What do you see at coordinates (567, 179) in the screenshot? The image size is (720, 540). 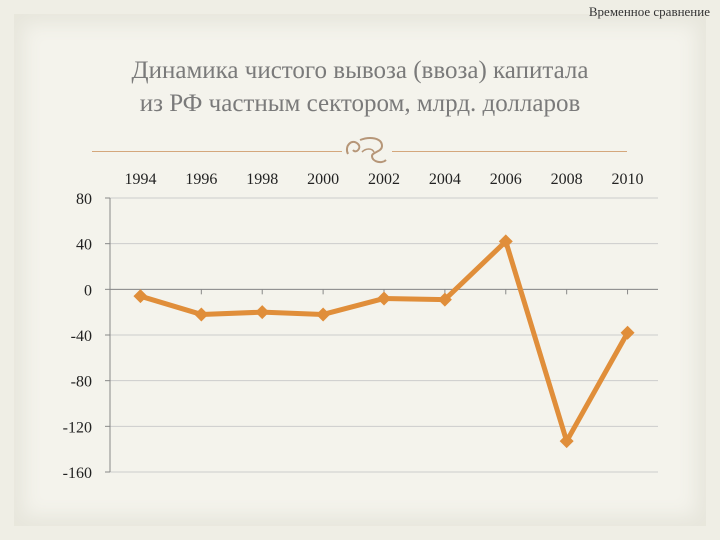 I see `x-tick-label: 2008` at bounding box center [567, 179].